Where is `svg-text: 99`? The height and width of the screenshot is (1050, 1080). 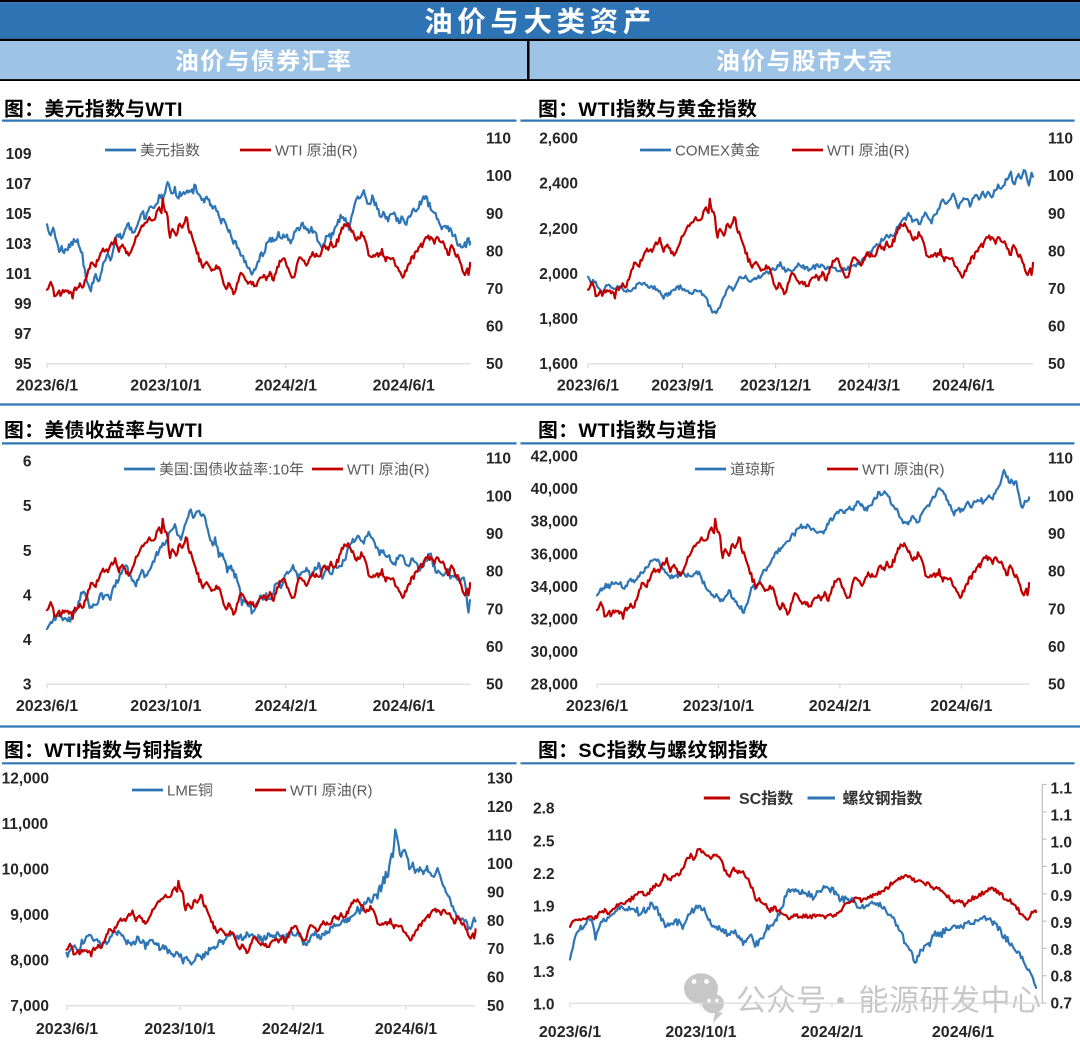 svg-text: 99 is located at coordinates (23, 304).